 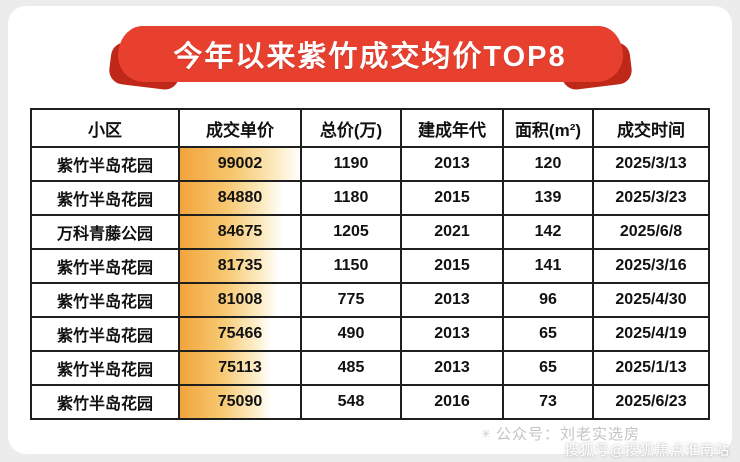 What do you see at coordinates (370, 54) in the screenshot?
I see `page-title: 今年以来紫竹成交均价TOP8` at bounding box center [370, 54].